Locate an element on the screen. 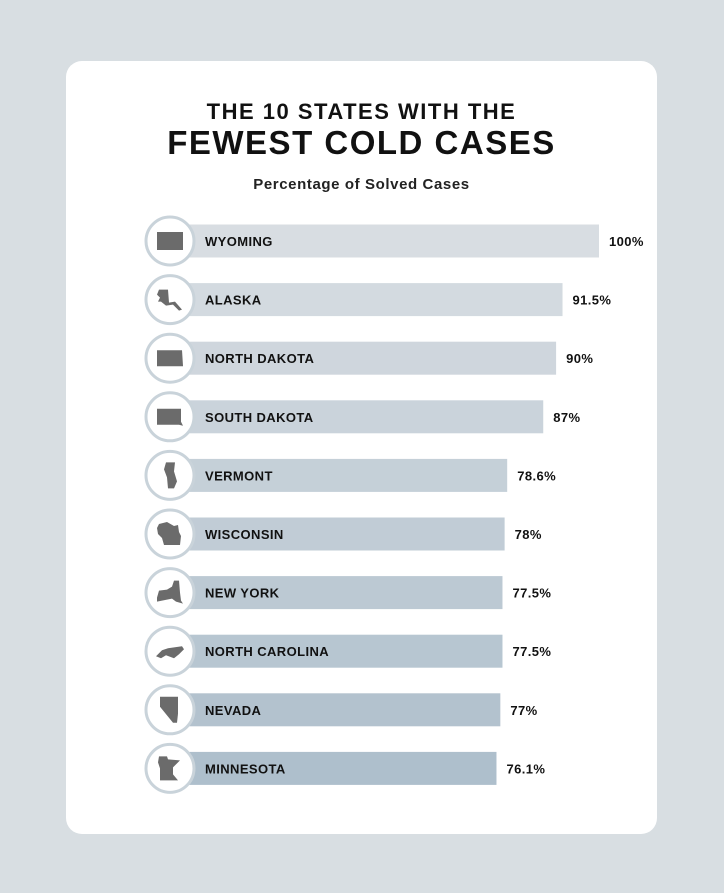 This screenshot has width=724, height=893. value-label: 78.6% is located at coordinates (536, 475).